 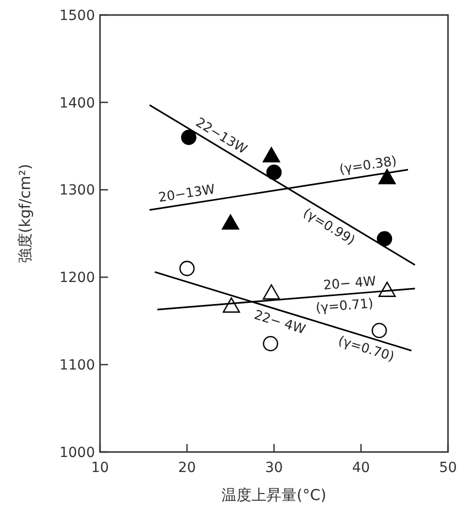 What do you see at coordinates (77, 103) in the screenshot?
I see `y-tick-label: 1400` at bounding box center [77, 103].